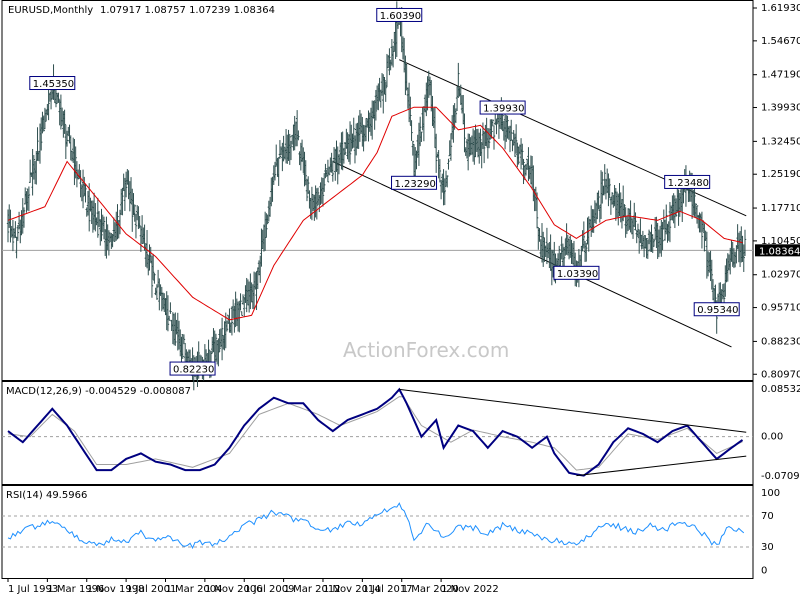 The image size is (800, 604). I want to click on price-level-value: 0.82230, so click(193, 370).